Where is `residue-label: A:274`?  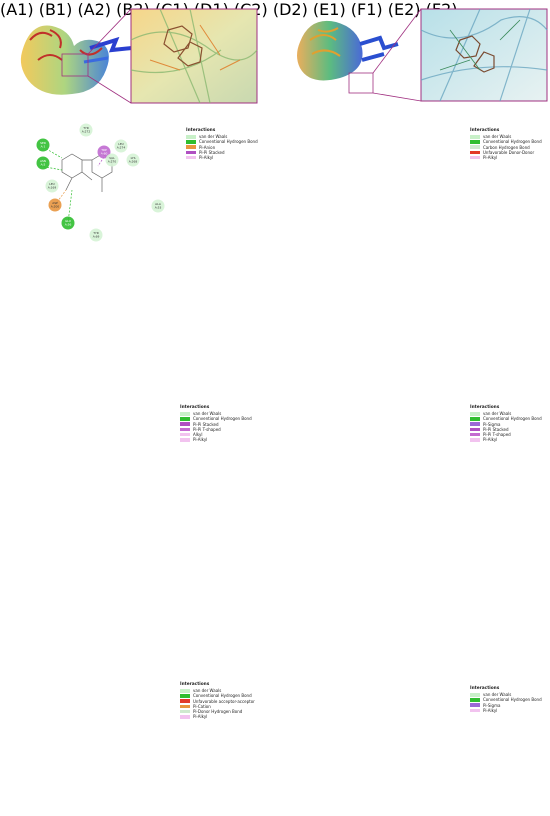 residue-label: A:274 is located at coordinates (121, 148).